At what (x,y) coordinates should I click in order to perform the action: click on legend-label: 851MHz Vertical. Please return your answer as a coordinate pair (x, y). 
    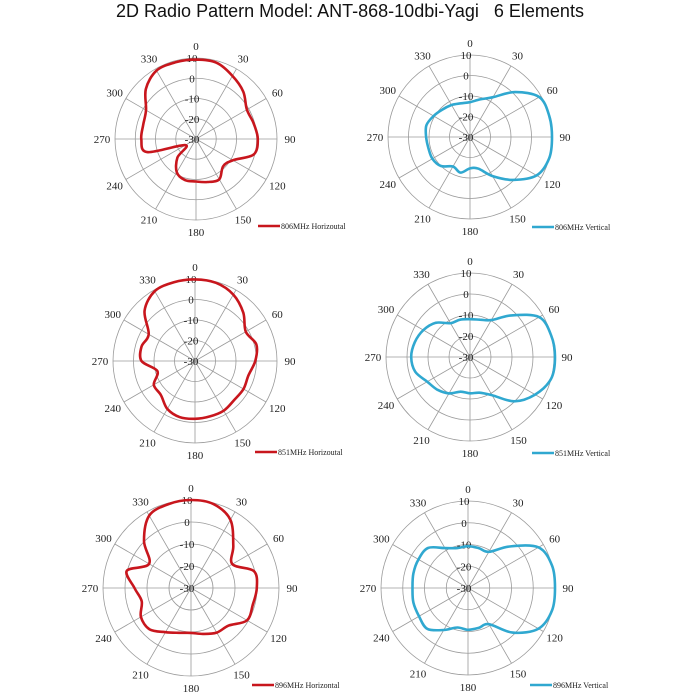
    Looking at the image, I should click on (583, 453).